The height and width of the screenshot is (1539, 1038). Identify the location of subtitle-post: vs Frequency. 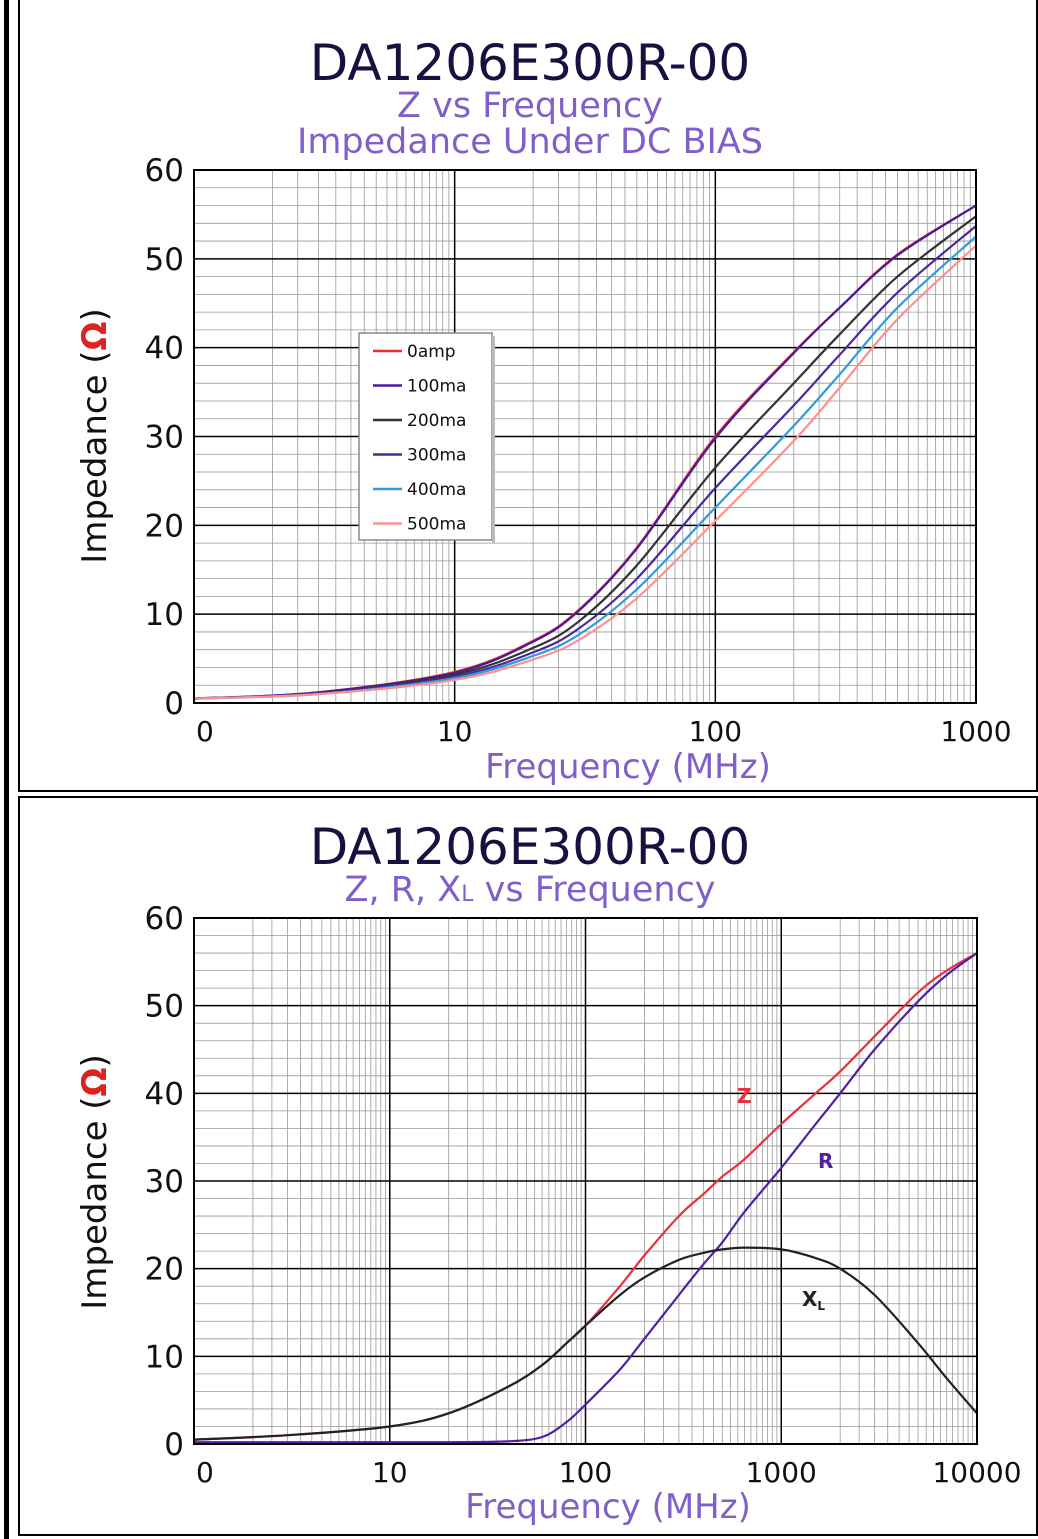
(594, 890).